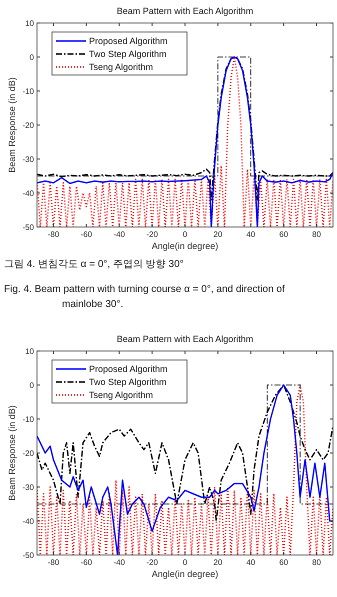  Describe the element at coordinates (94, 264) in the screenshot. I see `caption: 그림 4. 변침각도 α = 0°, 주엽의 방향 30°` at that location.